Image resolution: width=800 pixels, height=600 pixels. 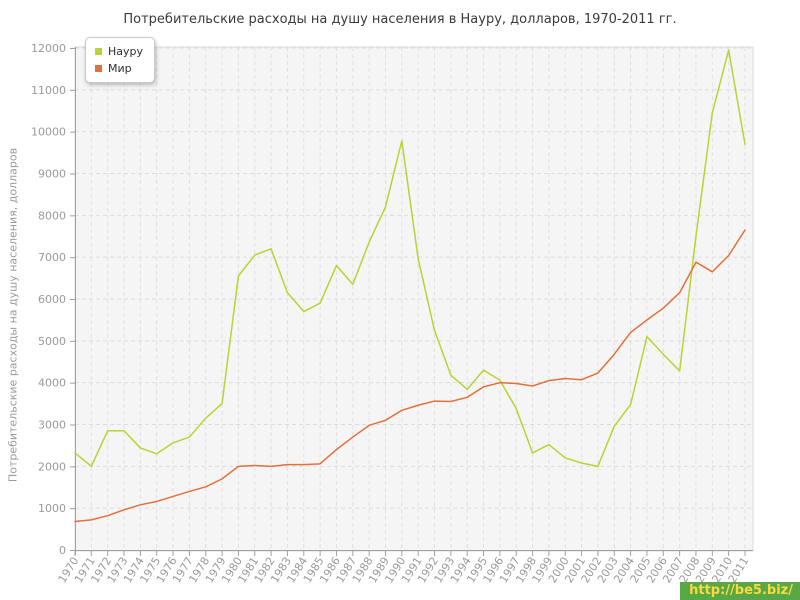 What do you see at coordinates (52, 215) in the screenshot?
I see `y-tick-label: 8000` at bounding box center [52, 215].